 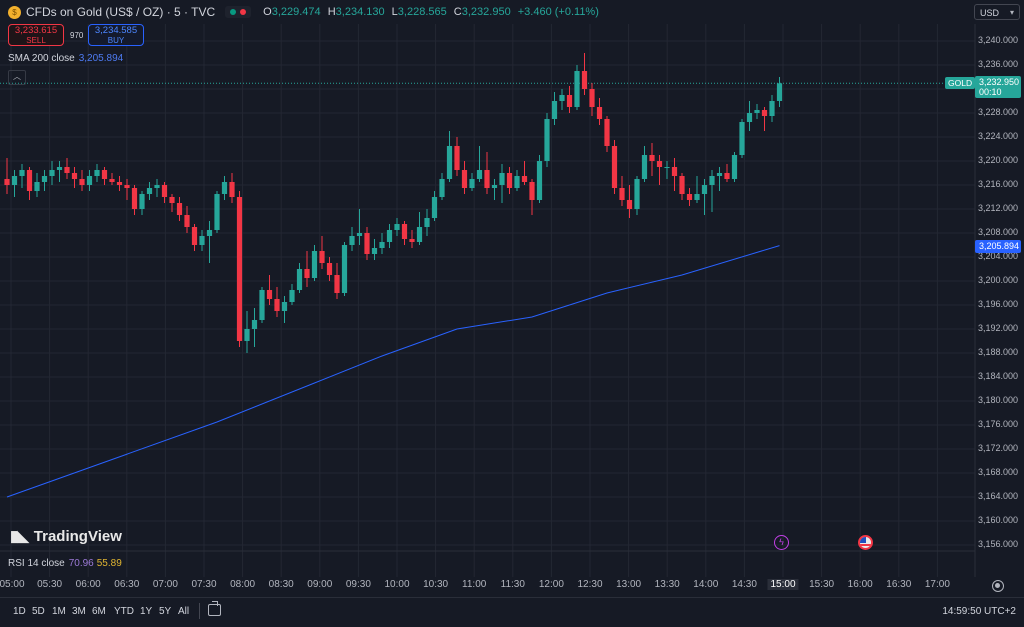 I want to click on price-axis-label: 3,196.000, so click(x=998, y=304).